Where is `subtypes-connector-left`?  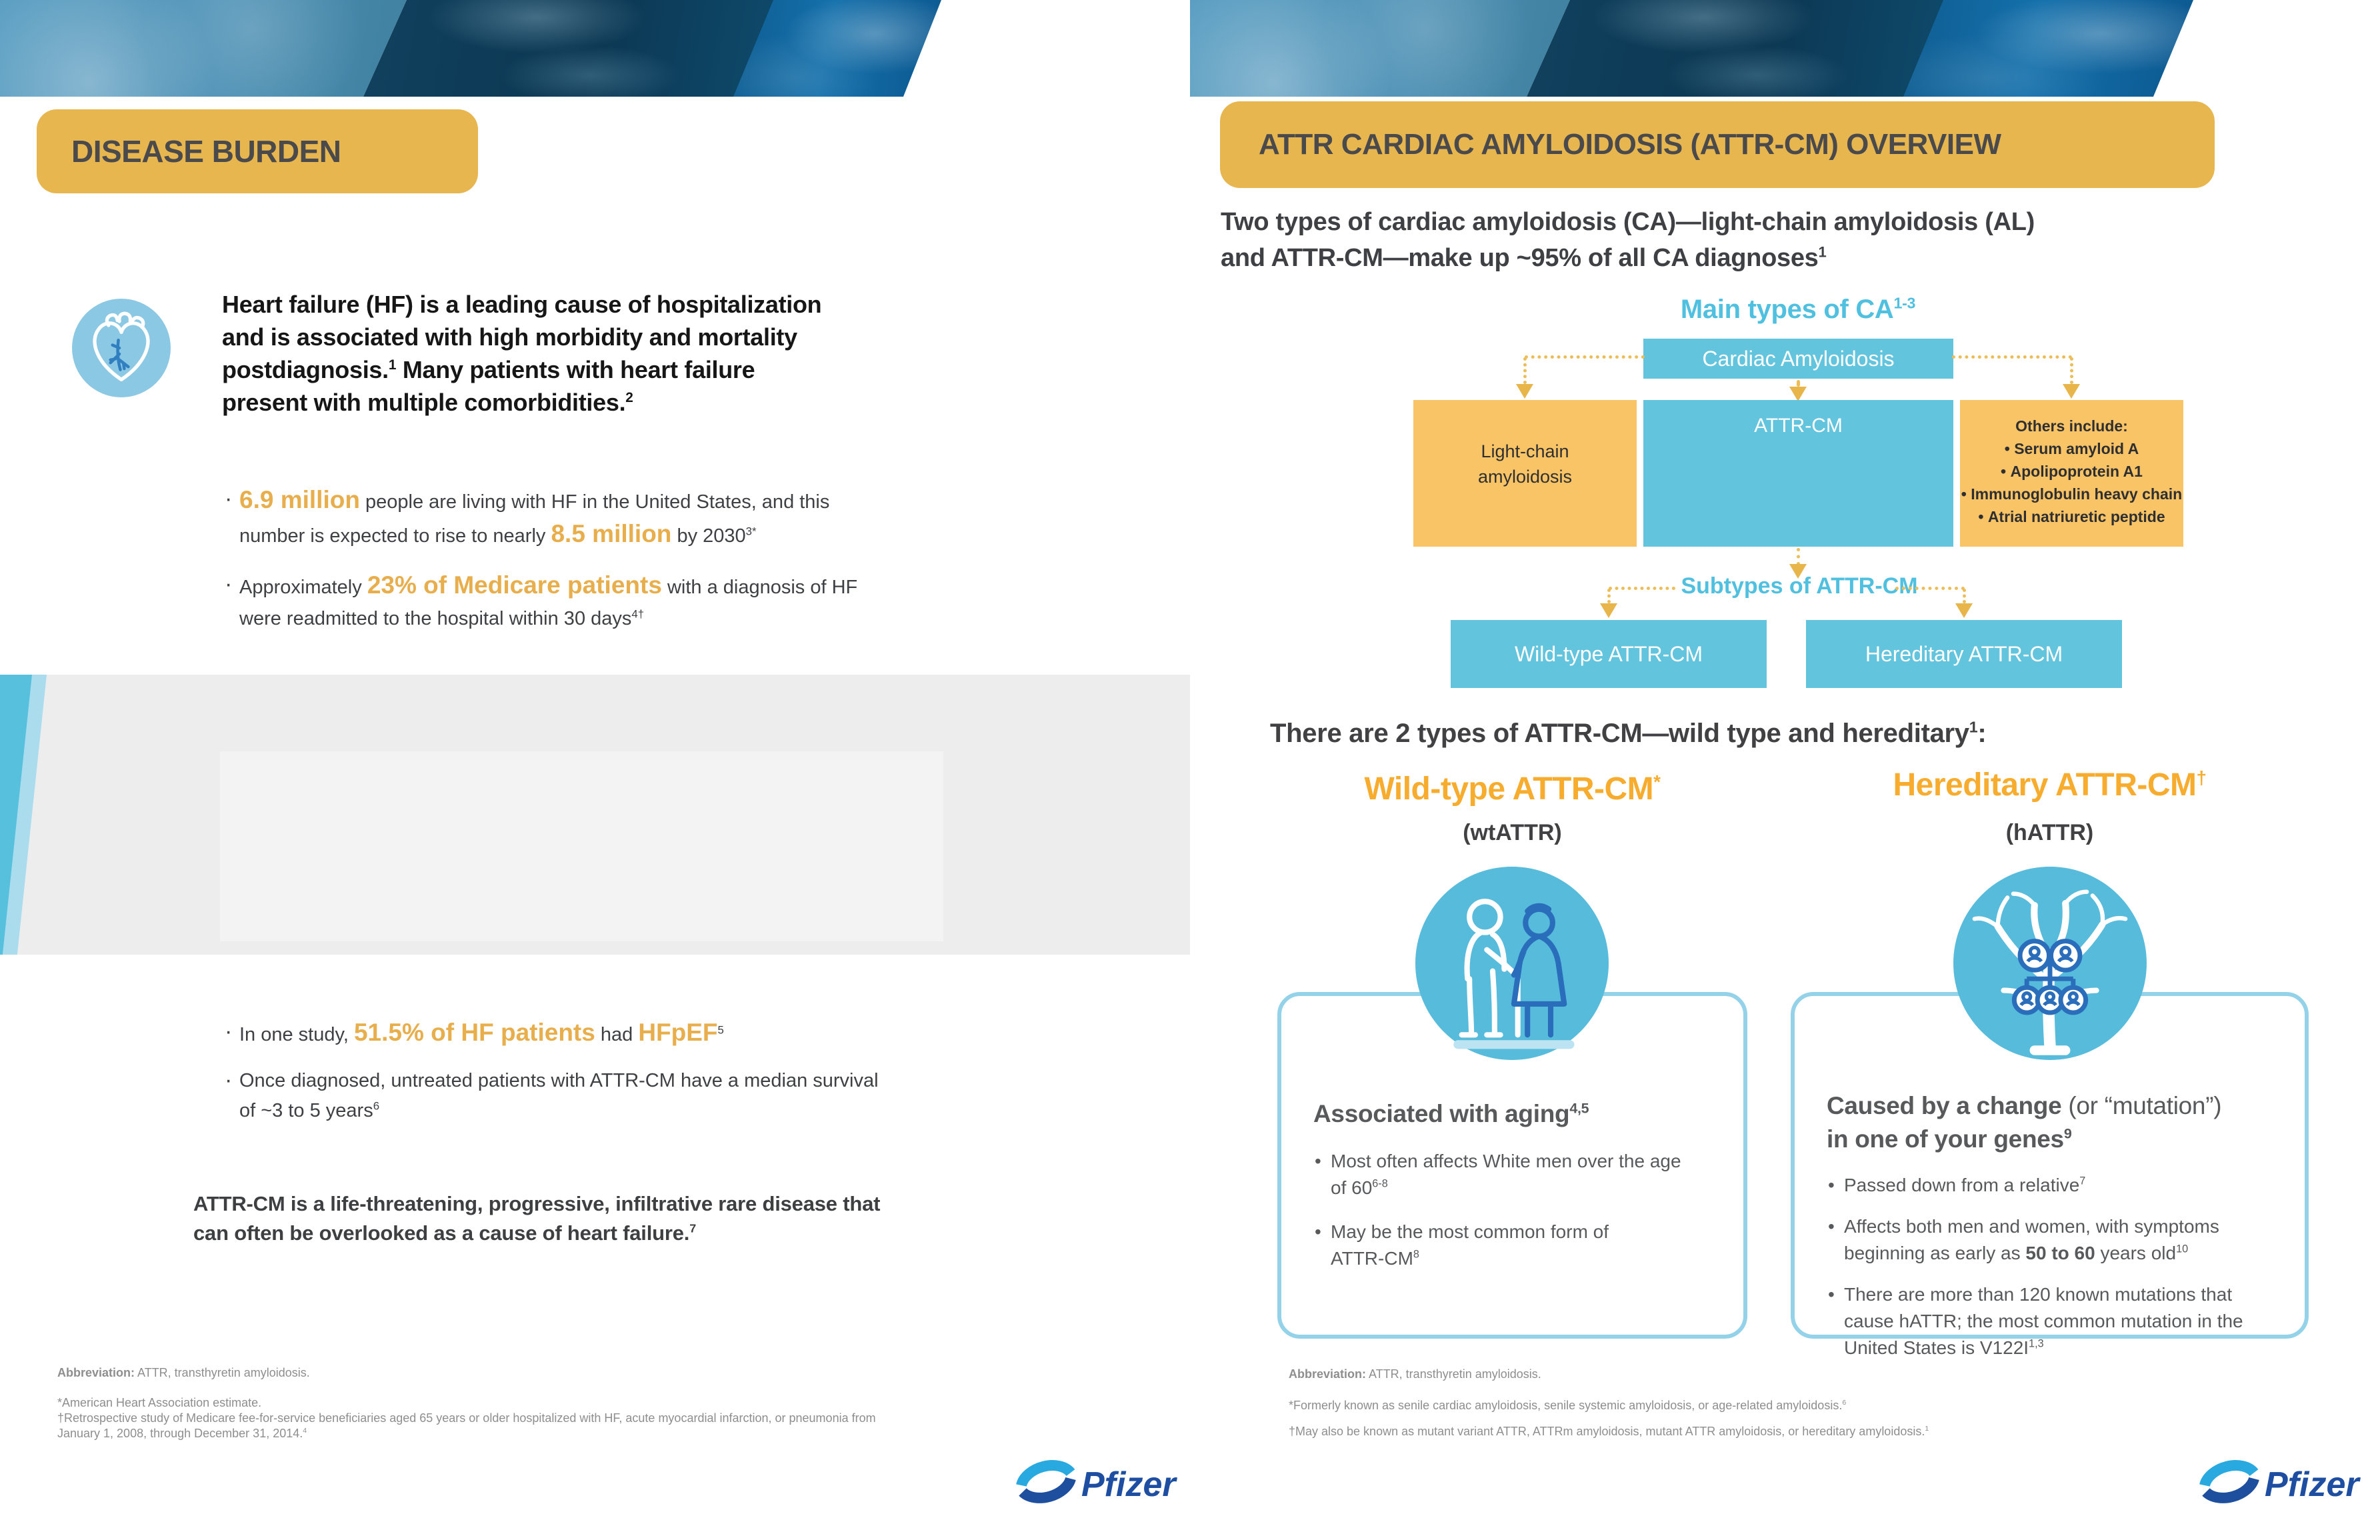 subtypes-connector-left is located at coordinates (1642, 588).